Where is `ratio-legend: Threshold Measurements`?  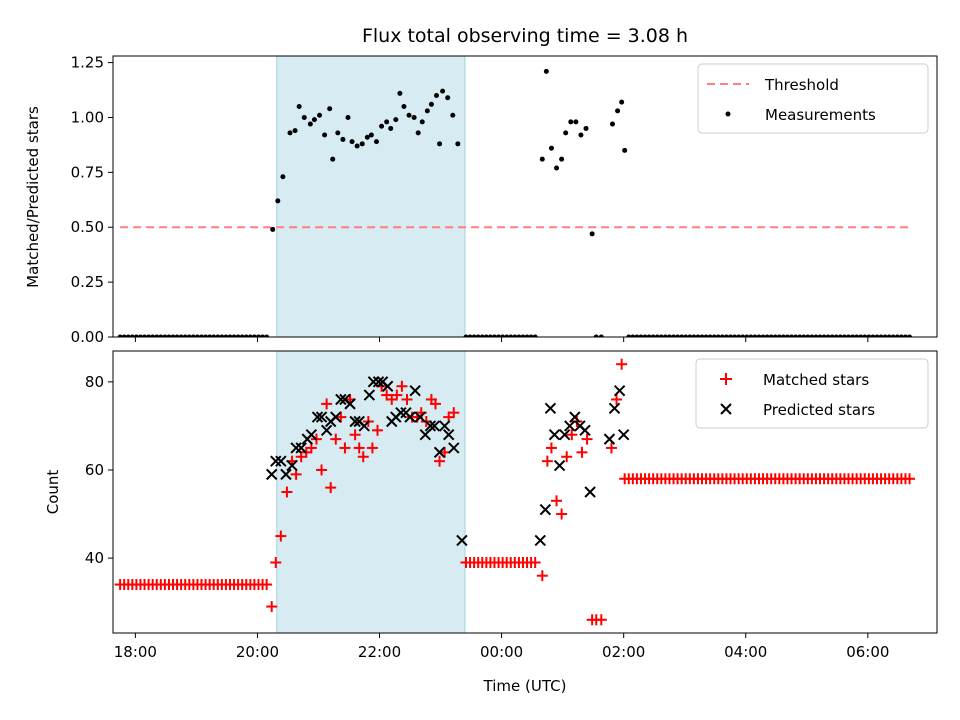
ratio-legend: Threshold Measurements is located at coordinates (813, 98).